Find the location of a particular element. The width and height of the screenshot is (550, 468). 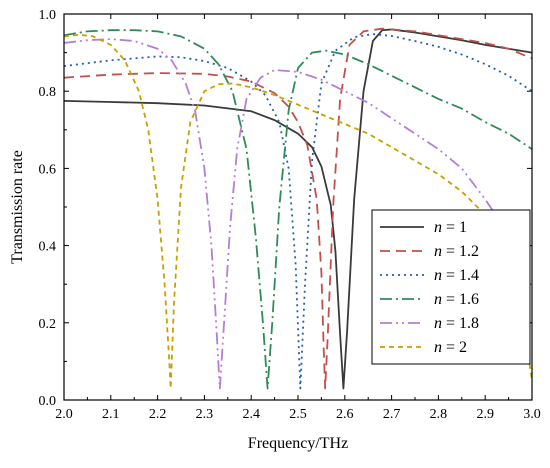

legend-label-3: n = 1.4 is located at coordinates (456, 275).